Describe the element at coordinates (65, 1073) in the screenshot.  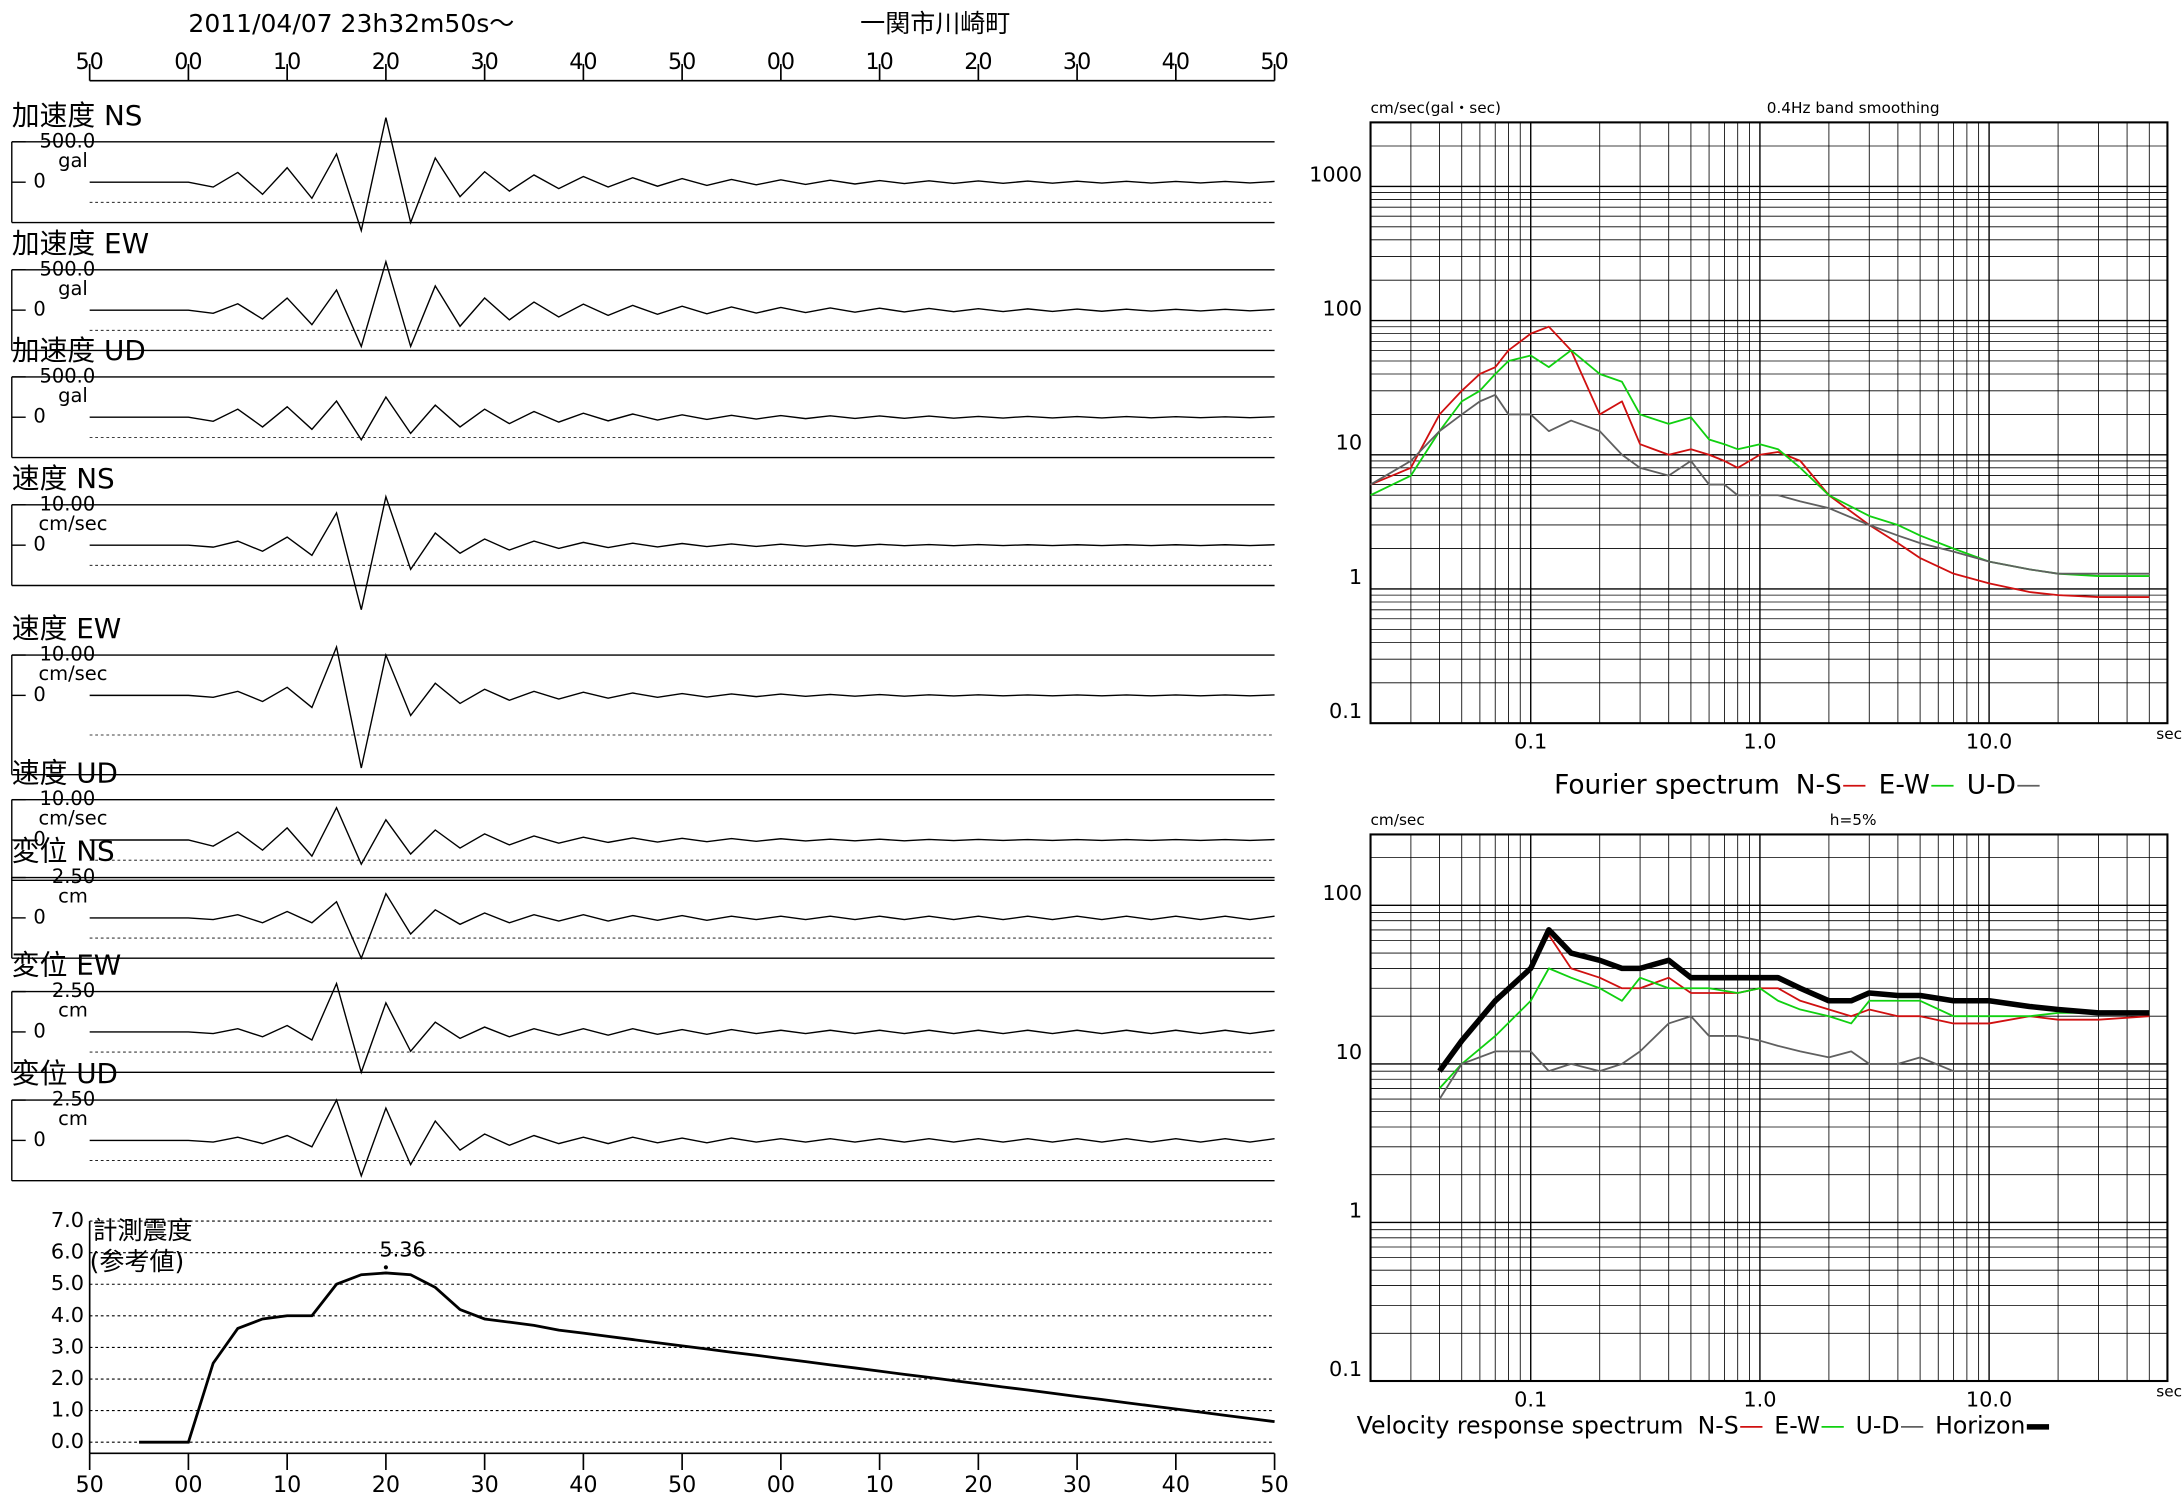
I see `trace-name: 変位 UD` at that location.